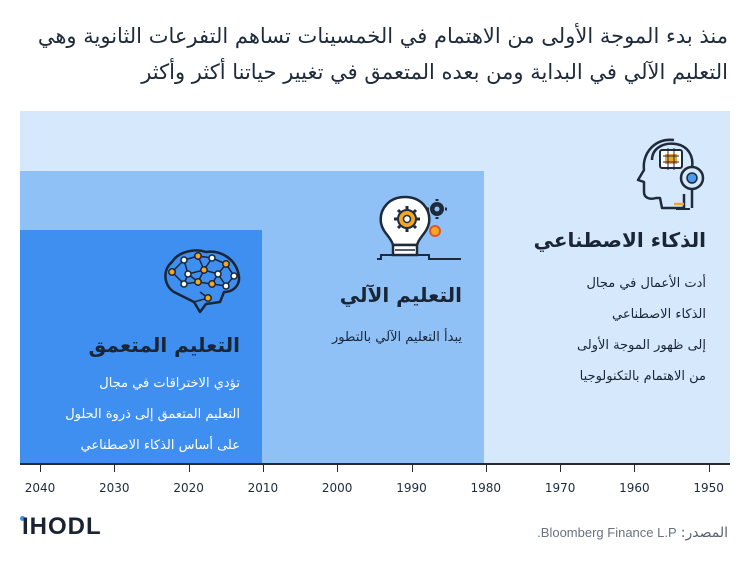 Image resolution: width=750 pixels, height=561 pixels. I want to click on timeline-axis, so click(375, 464).